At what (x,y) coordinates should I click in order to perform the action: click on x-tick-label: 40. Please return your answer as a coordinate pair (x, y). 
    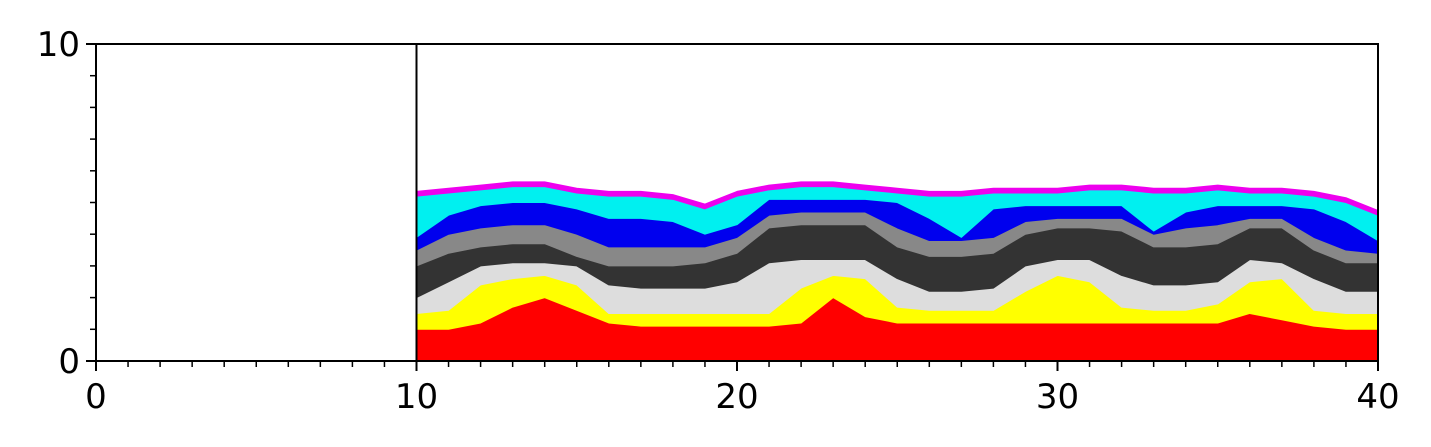
    Looking at the image, I should click on (1377, 397).